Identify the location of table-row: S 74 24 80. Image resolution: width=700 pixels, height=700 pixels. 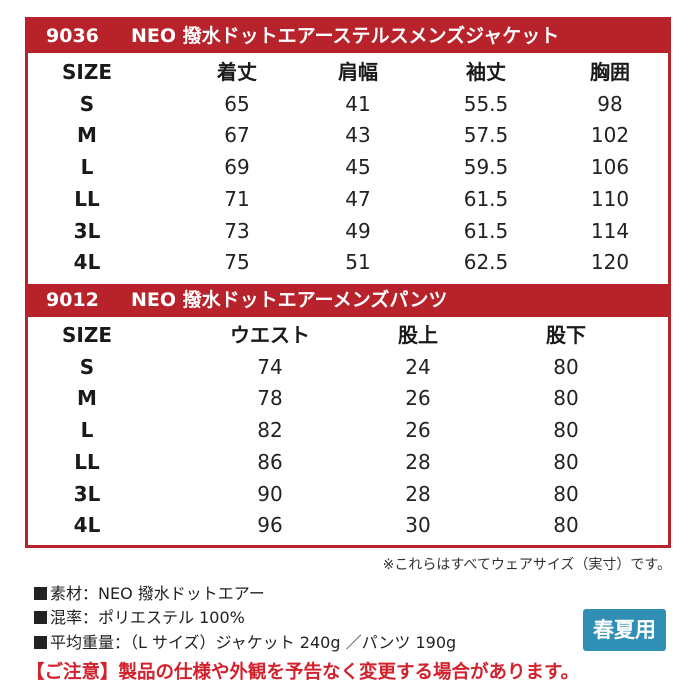
(348, 367).